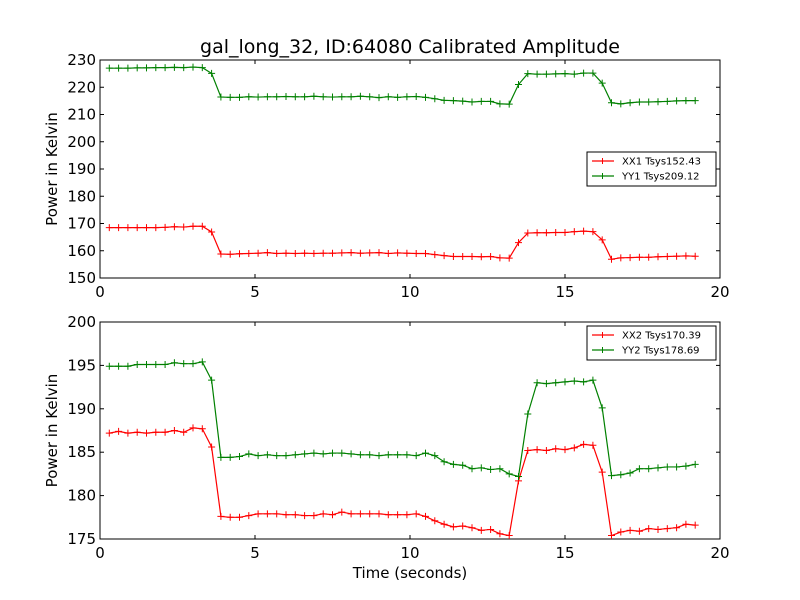 The image size is (800, 600). Describe the element at coordinates (564, 553) in the screenshot. I see `x-tick-label: 15` at that location.